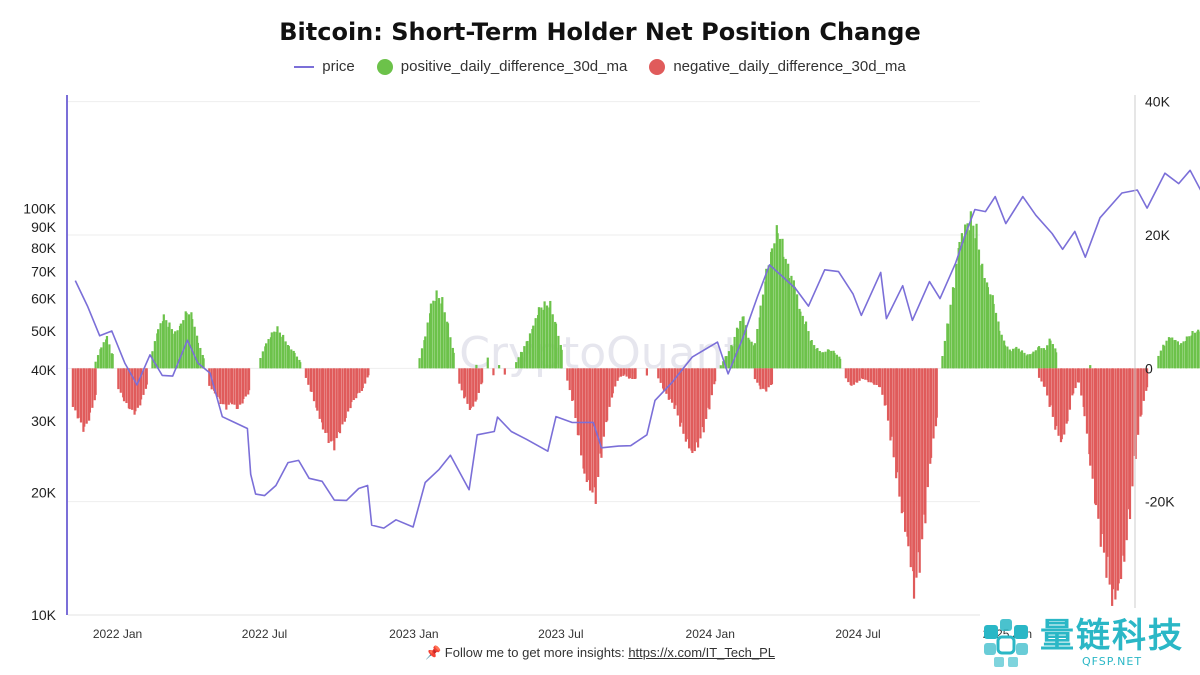  I want to click on brand-name-cn: 量链科技, so click(1112, 635).